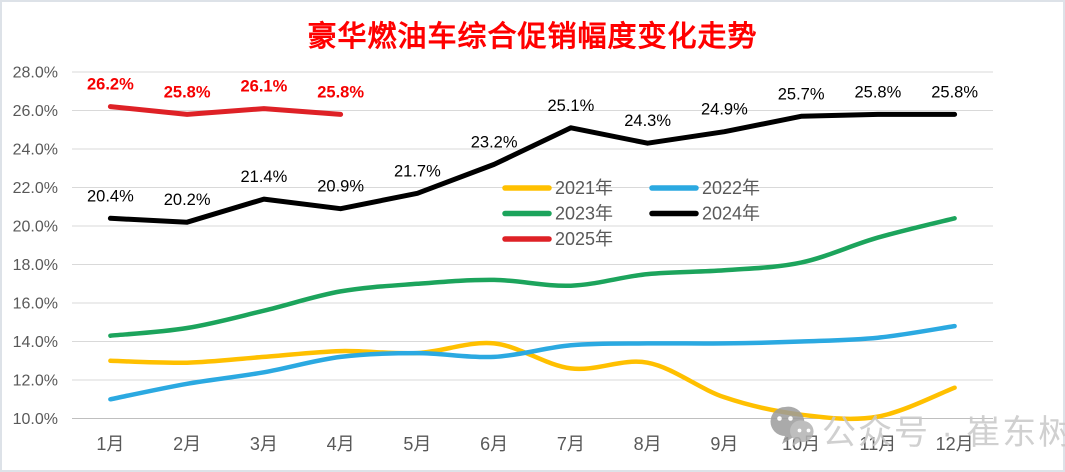  I want to click on x-tick-label: 9月, so click(724, 444).